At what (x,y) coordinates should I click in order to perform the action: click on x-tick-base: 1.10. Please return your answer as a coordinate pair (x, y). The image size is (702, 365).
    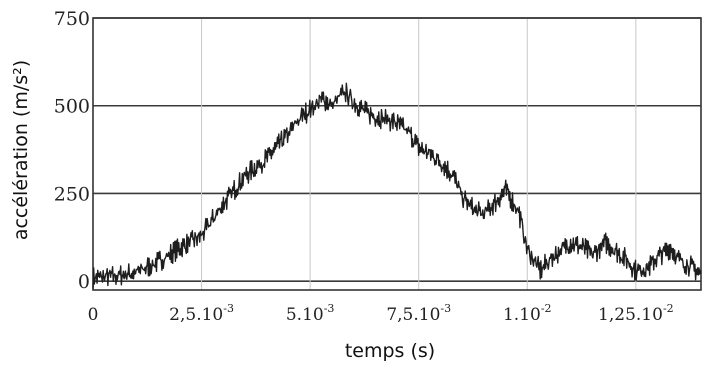
    Looking at the image, I should click on (522, 315).